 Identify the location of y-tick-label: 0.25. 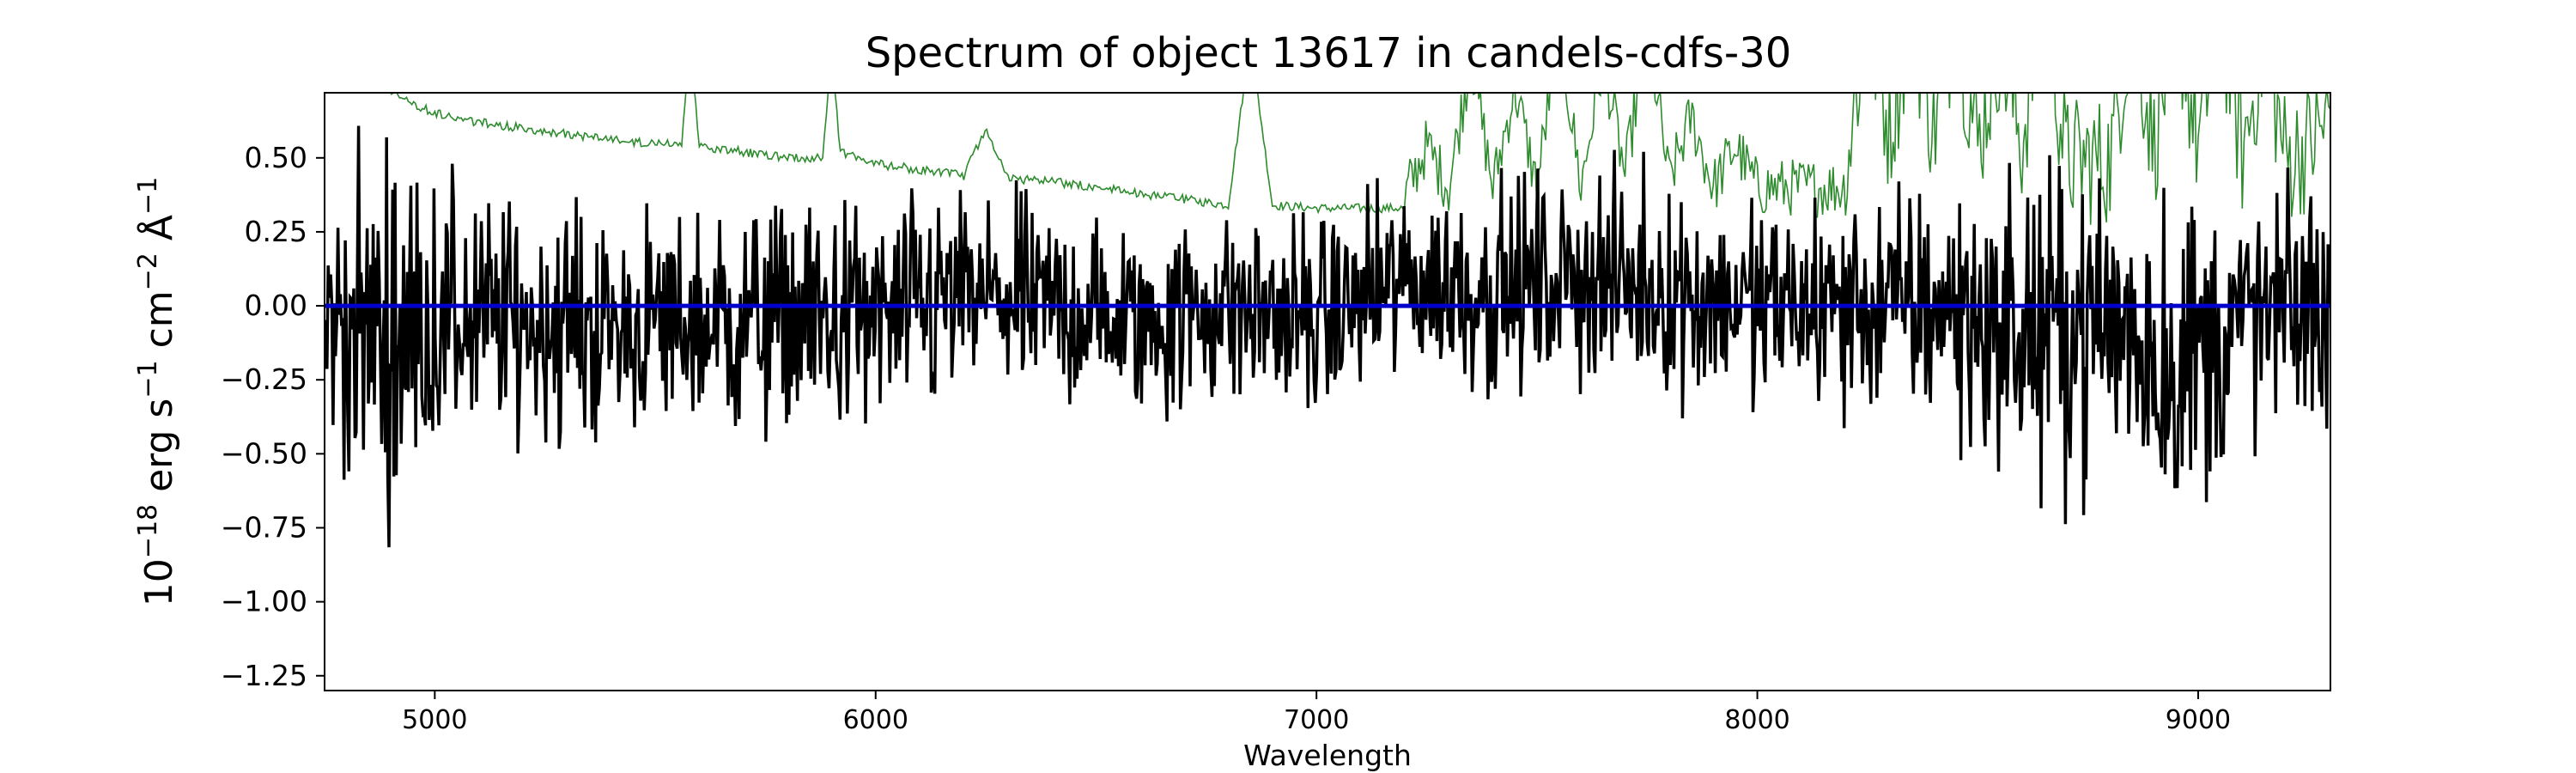
(276, 231).